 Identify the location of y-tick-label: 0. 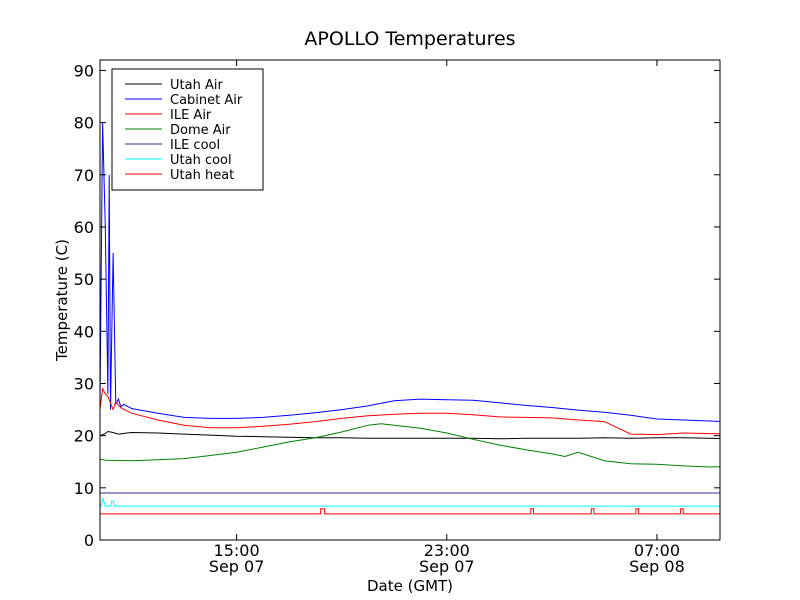
(89, 540).